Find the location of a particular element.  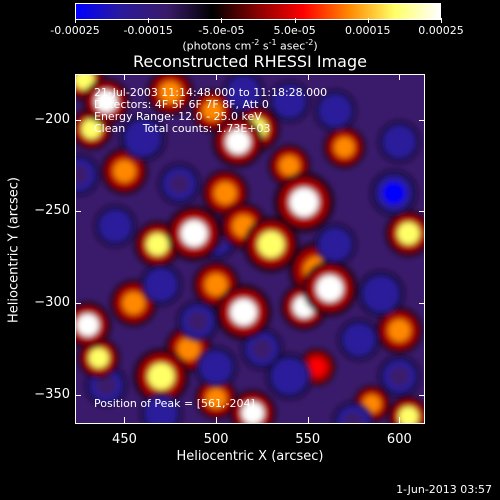

detectors-label: Detectors: 4F 5F 6F 7F 8F, Att 0 is located at coordinates (181, 104).